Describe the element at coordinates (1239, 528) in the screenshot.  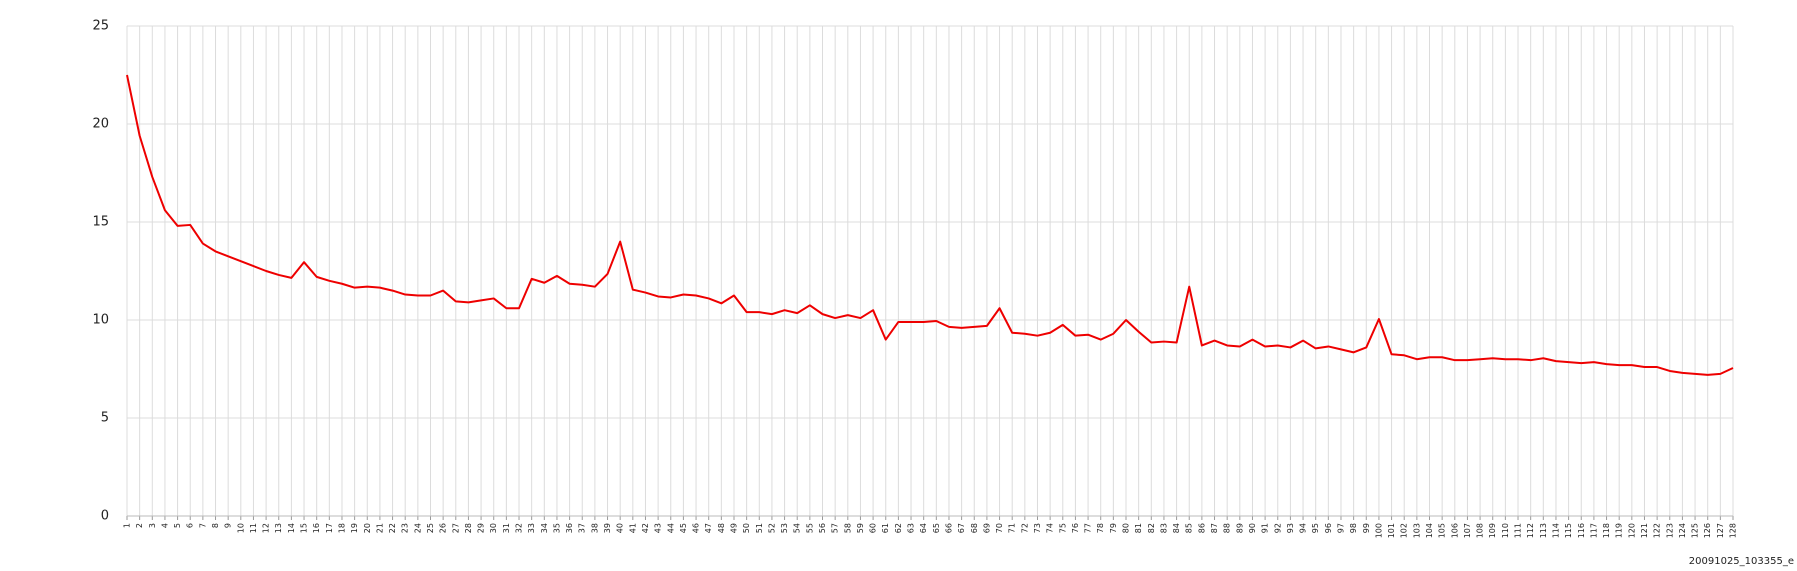
I see `x-tick-label: 89` at that location.